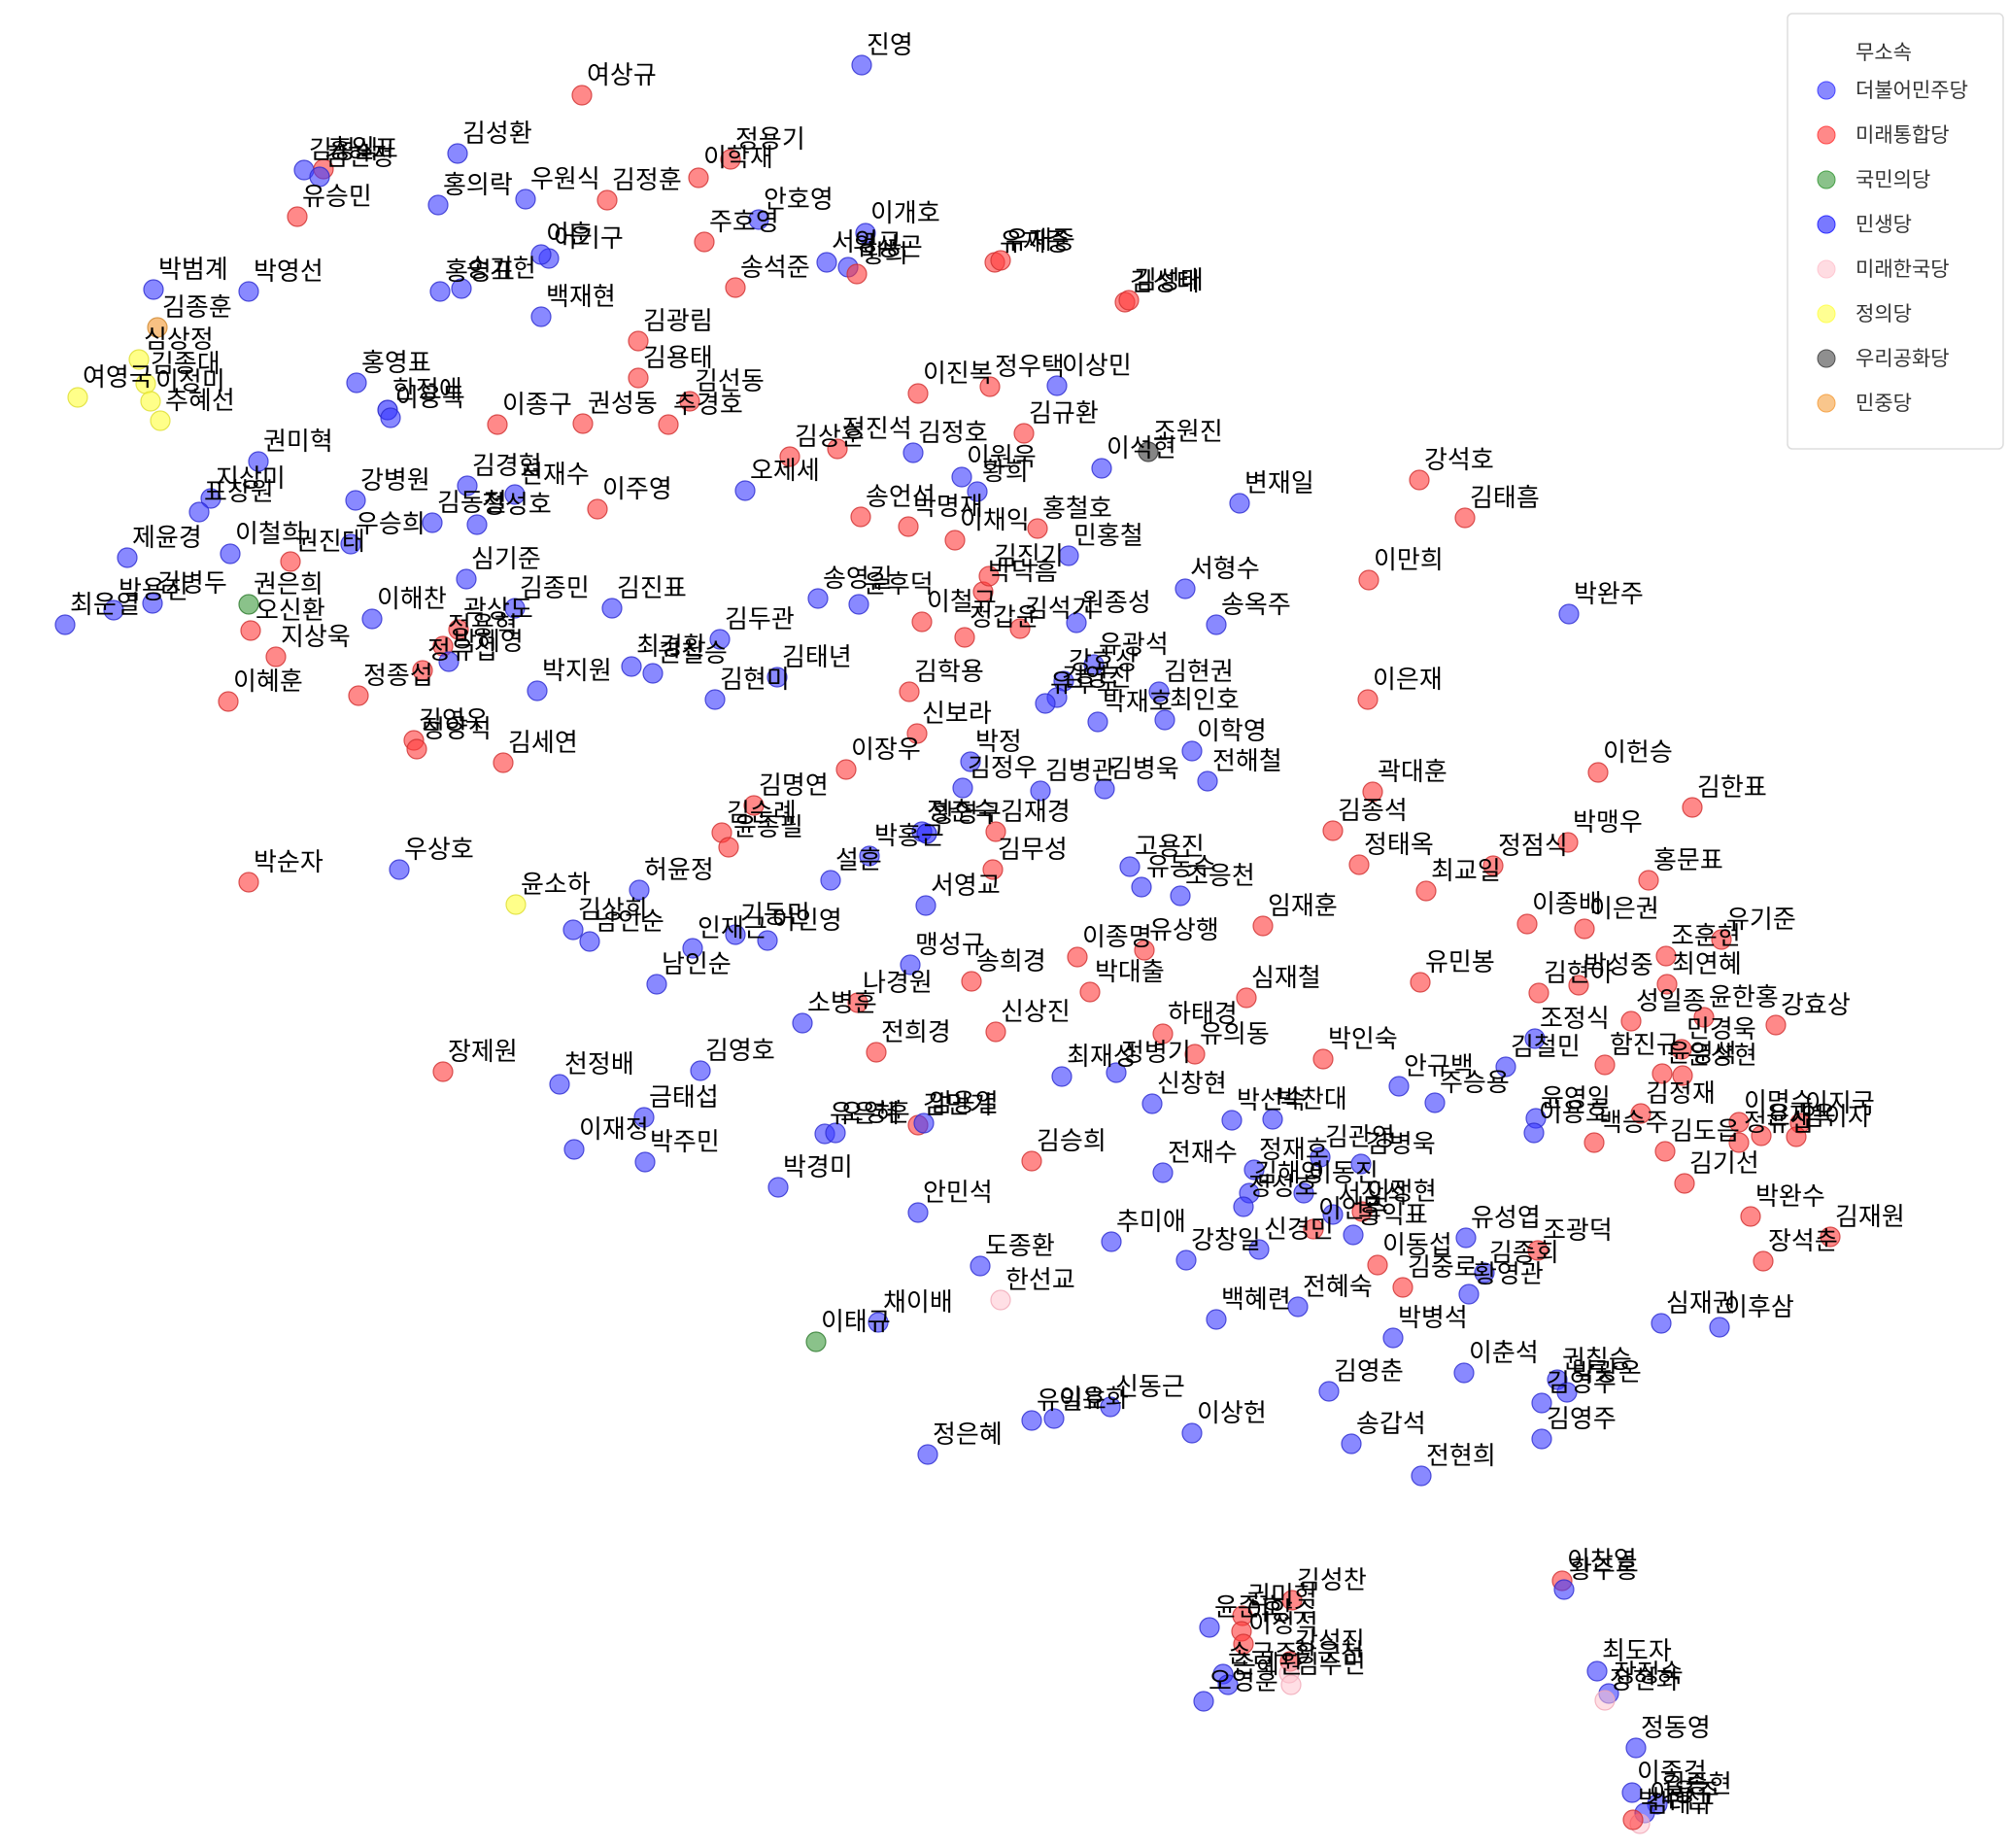 Image resolution: width=2009 pixels, height=1848 pixels. I want to click on legend-marker, so click(1827, 314).